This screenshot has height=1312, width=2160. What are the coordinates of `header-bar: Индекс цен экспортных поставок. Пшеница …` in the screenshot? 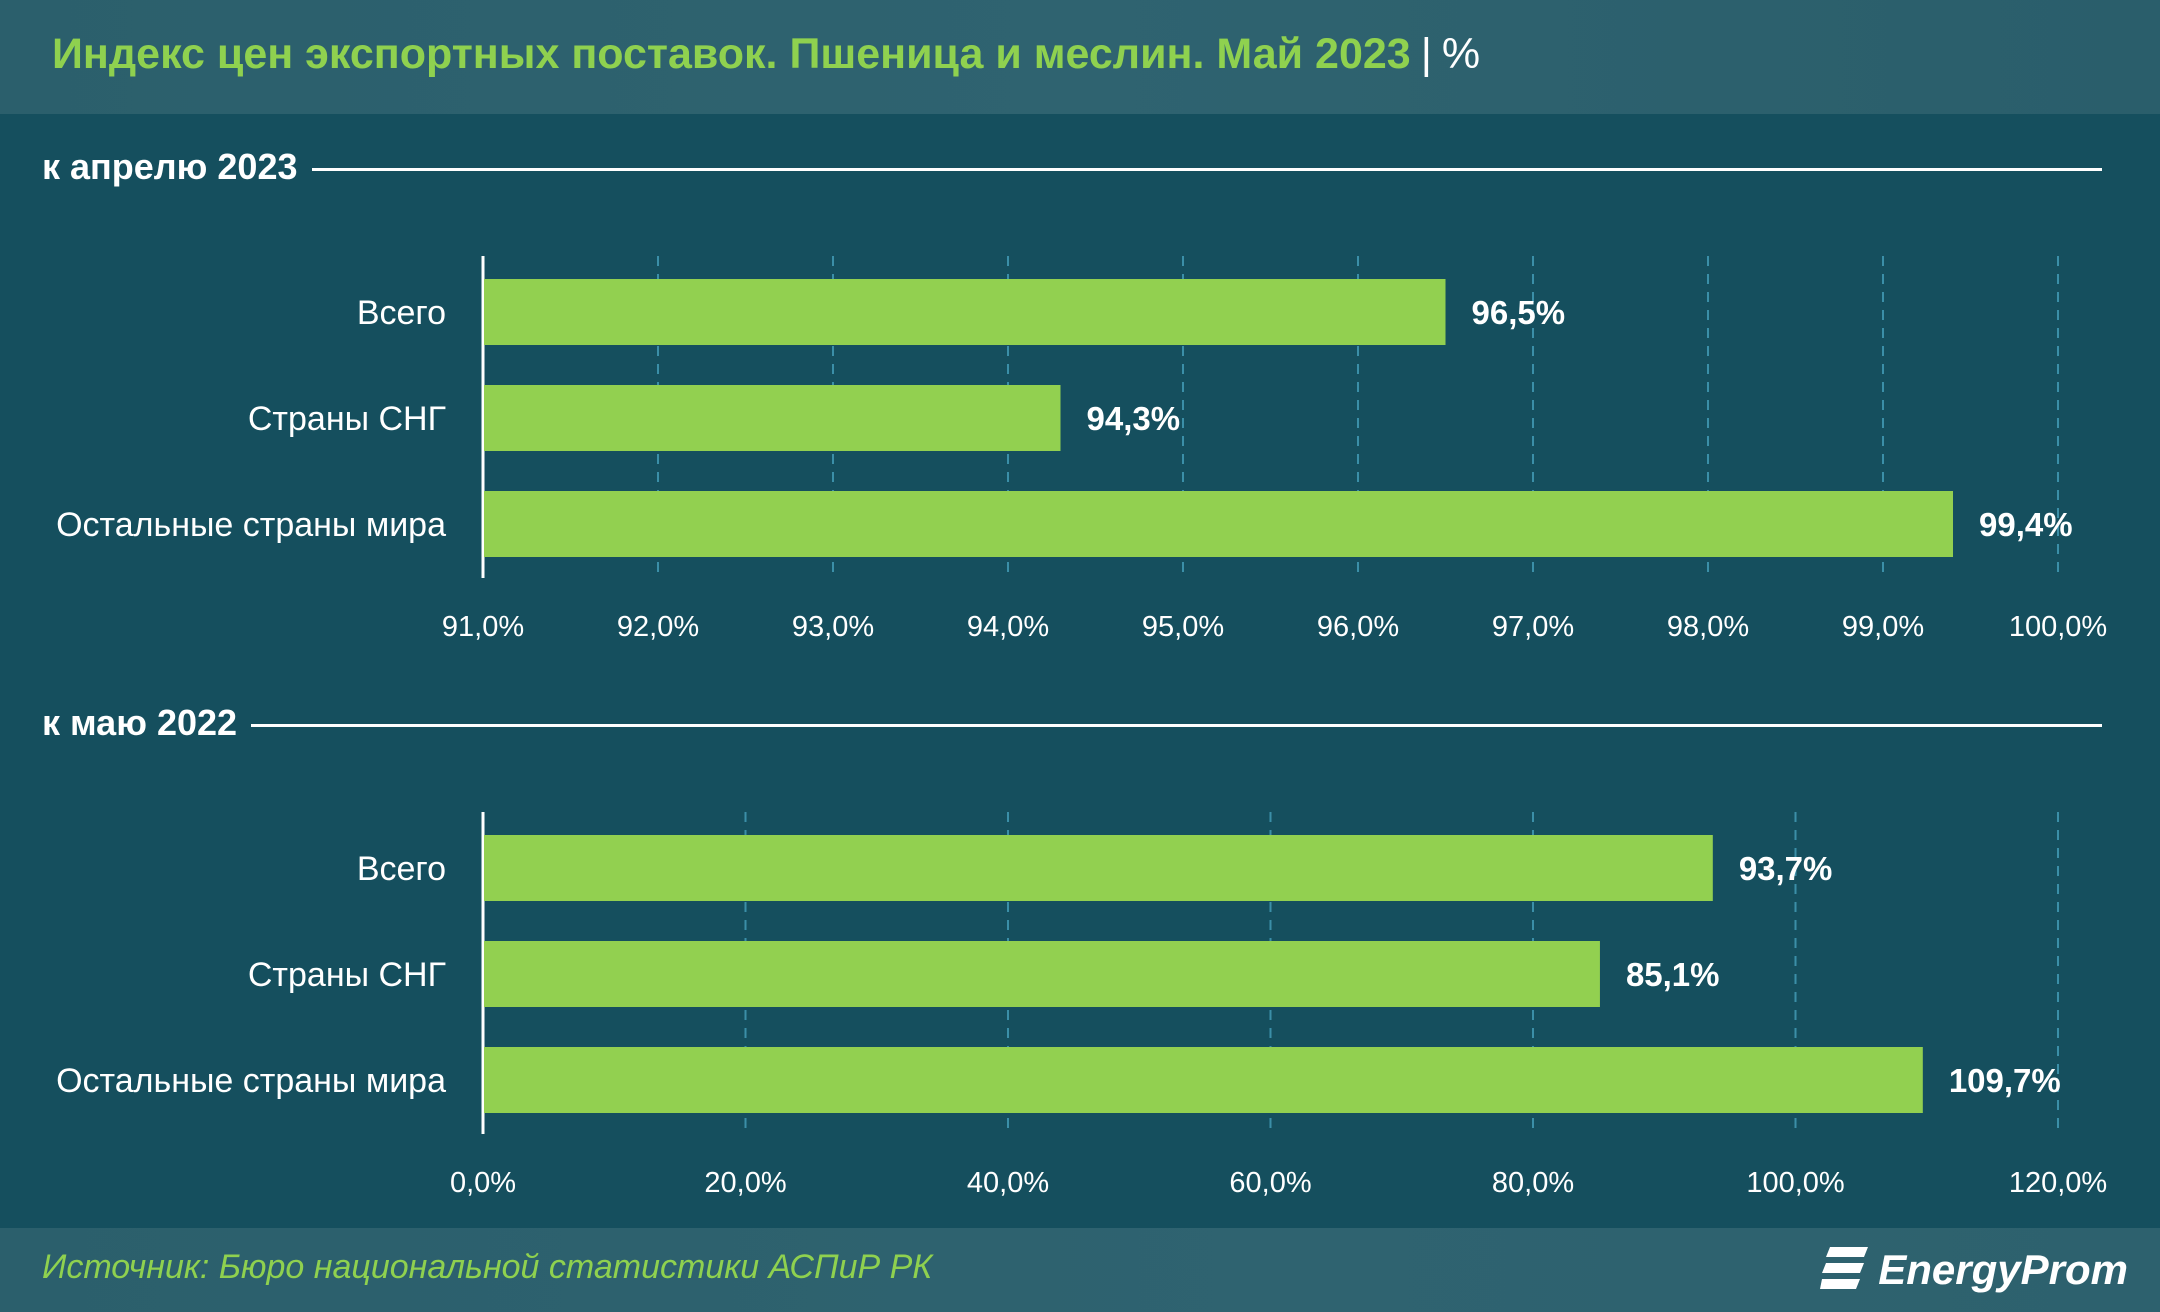 It's located at (1080, 57).